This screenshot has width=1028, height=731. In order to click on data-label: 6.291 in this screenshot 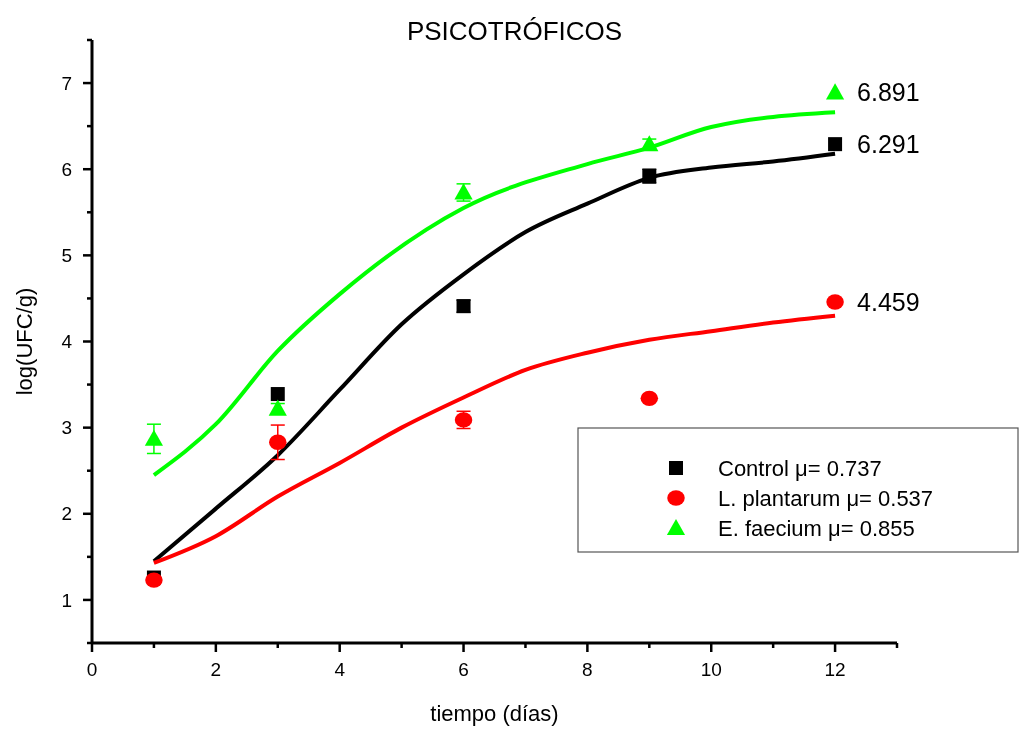, I will do `click(888, 143)`.